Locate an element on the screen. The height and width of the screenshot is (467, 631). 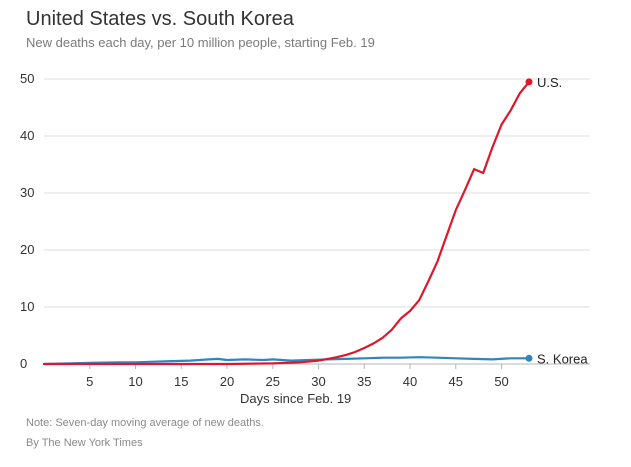
x-tick-label: 15 is located at coordinates (181, 381).